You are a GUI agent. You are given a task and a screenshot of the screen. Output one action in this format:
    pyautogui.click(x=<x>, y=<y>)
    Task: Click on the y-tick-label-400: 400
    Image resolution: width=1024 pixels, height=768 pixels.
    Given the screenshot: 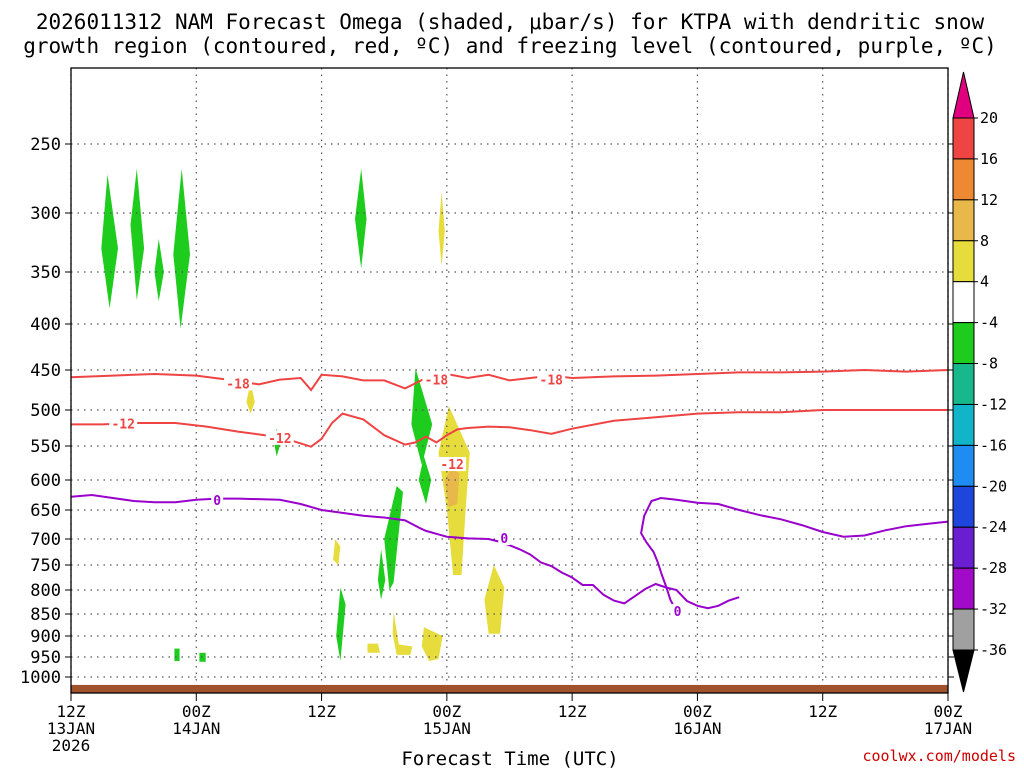 What is the action you would take?
    pyautogui.click(x=45, y=325)
    